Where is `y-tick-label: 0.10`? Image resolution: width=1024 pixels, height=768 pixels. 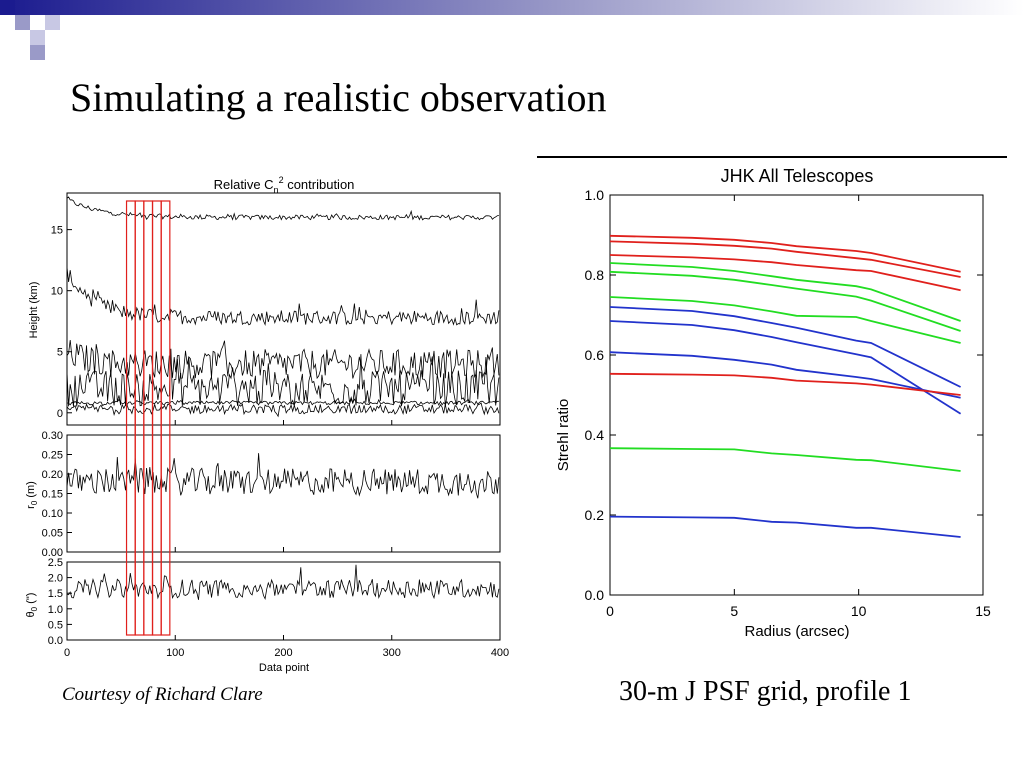
y-tick-label: 0.10 is located at coordinates (52, 514).